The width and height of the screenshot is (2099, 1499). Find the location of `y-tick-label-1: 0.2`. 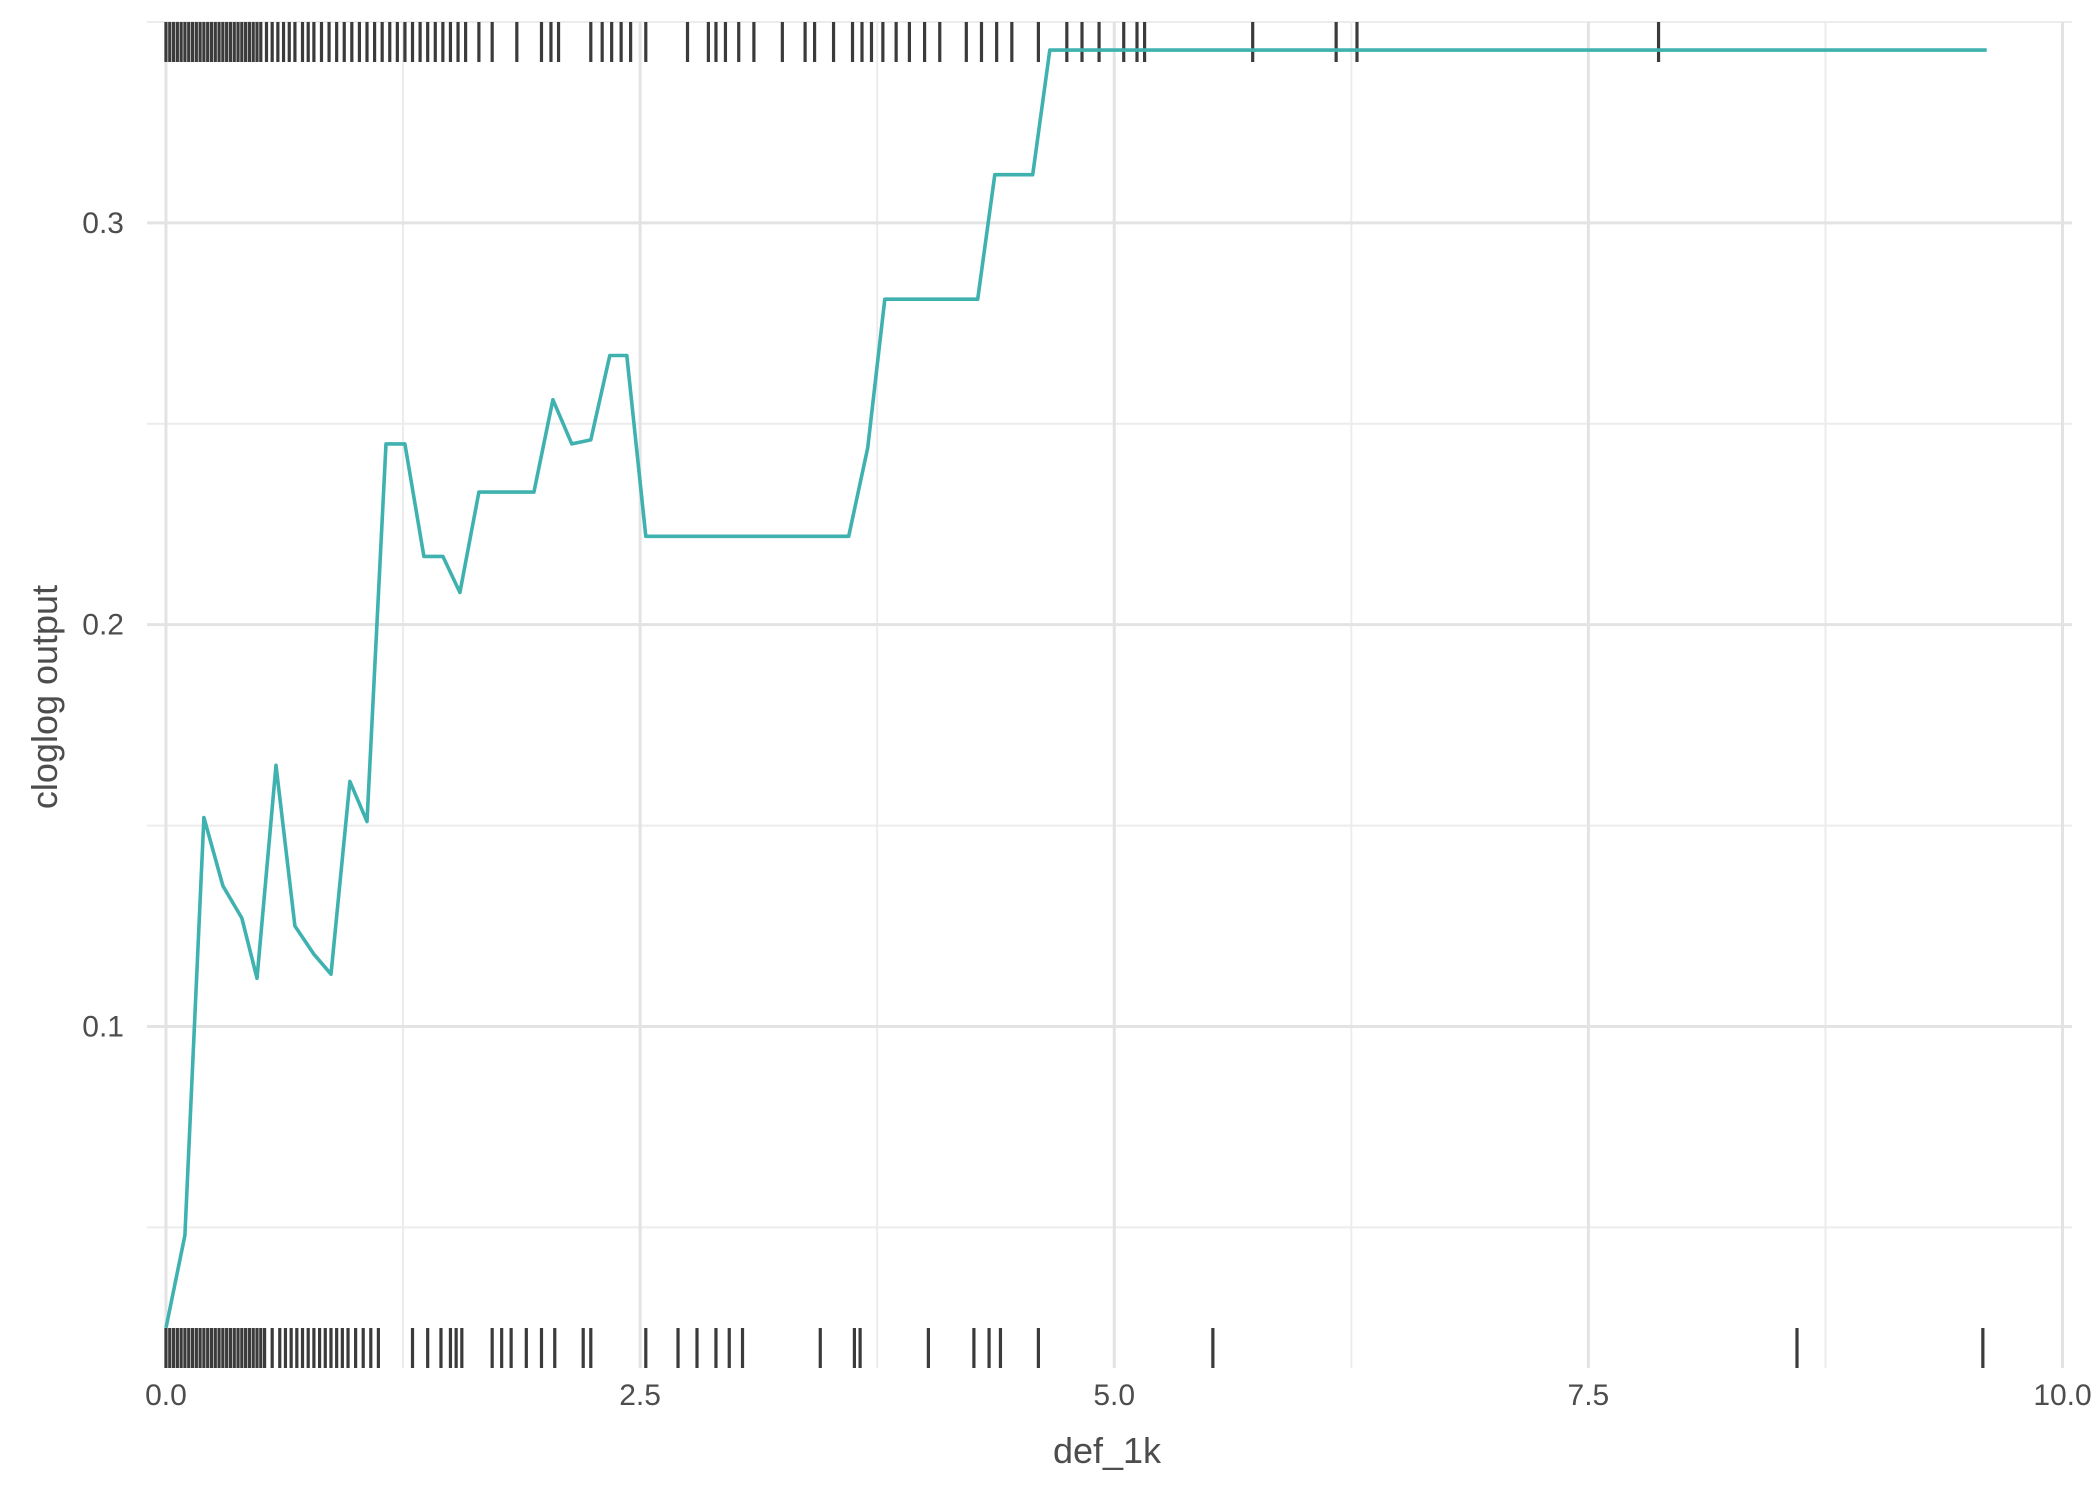

y-tick-label-1: 0.2 is located at coordinates (103, 625).